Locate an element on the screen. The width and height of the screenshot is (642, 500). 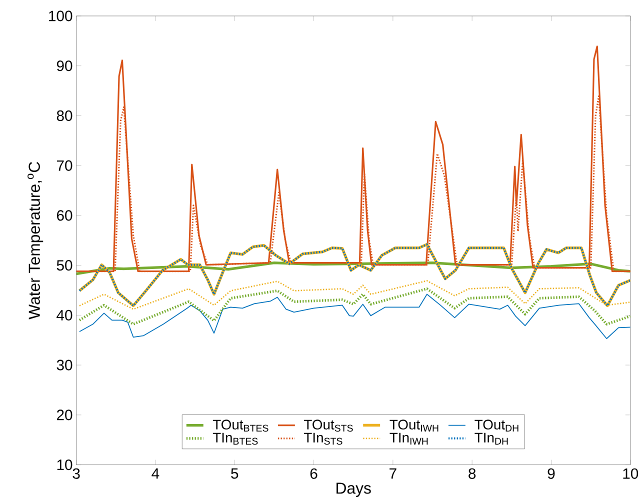
legend-label: TIn$_{IWH}$ is located at coordinates (409, 438).